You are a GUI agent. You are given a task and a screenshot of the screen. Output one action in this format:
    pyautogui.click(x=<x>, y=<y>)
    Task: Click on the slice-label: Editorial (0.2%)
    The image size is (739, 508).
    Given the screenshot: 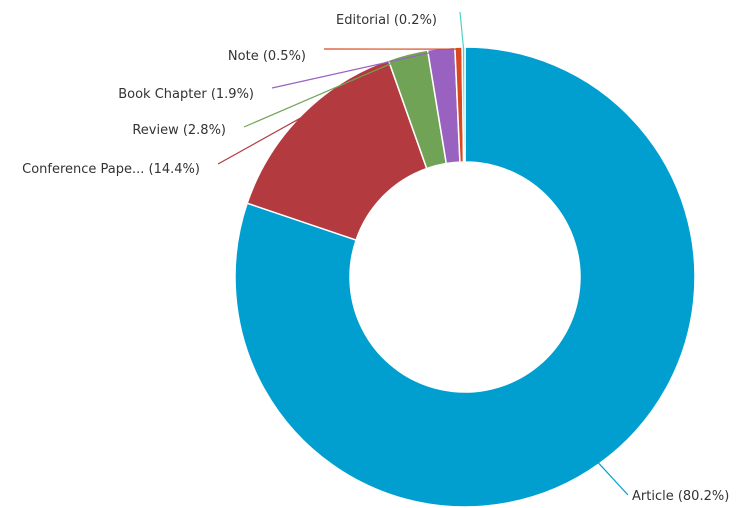 What is the action you would take?
    pyautogui.click(x=386, y=20)
    